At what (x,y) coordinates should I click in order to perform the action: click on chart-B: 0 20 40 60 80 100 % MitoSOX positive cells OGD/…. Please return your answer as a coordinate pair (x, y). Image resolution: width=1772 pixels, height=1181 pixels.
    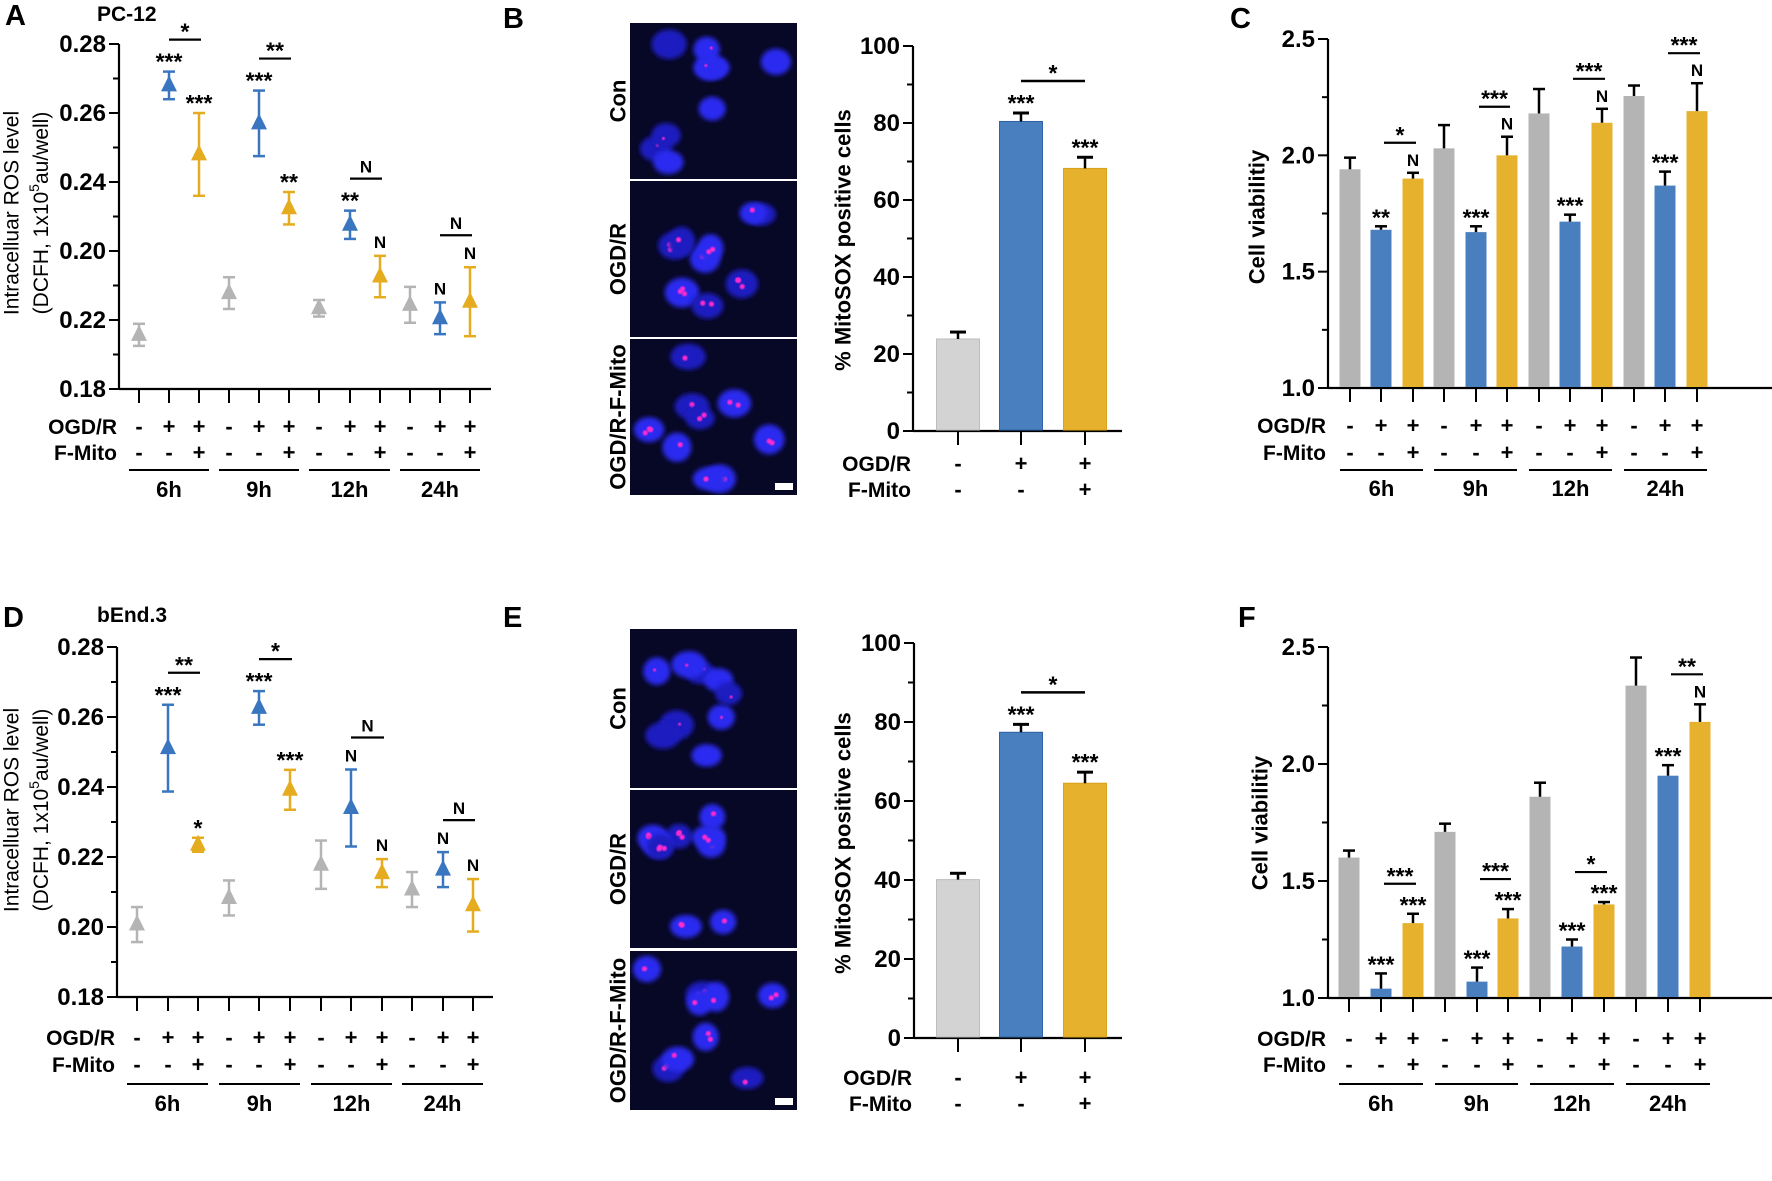
    Looking at the image, I should click on (976, 267).